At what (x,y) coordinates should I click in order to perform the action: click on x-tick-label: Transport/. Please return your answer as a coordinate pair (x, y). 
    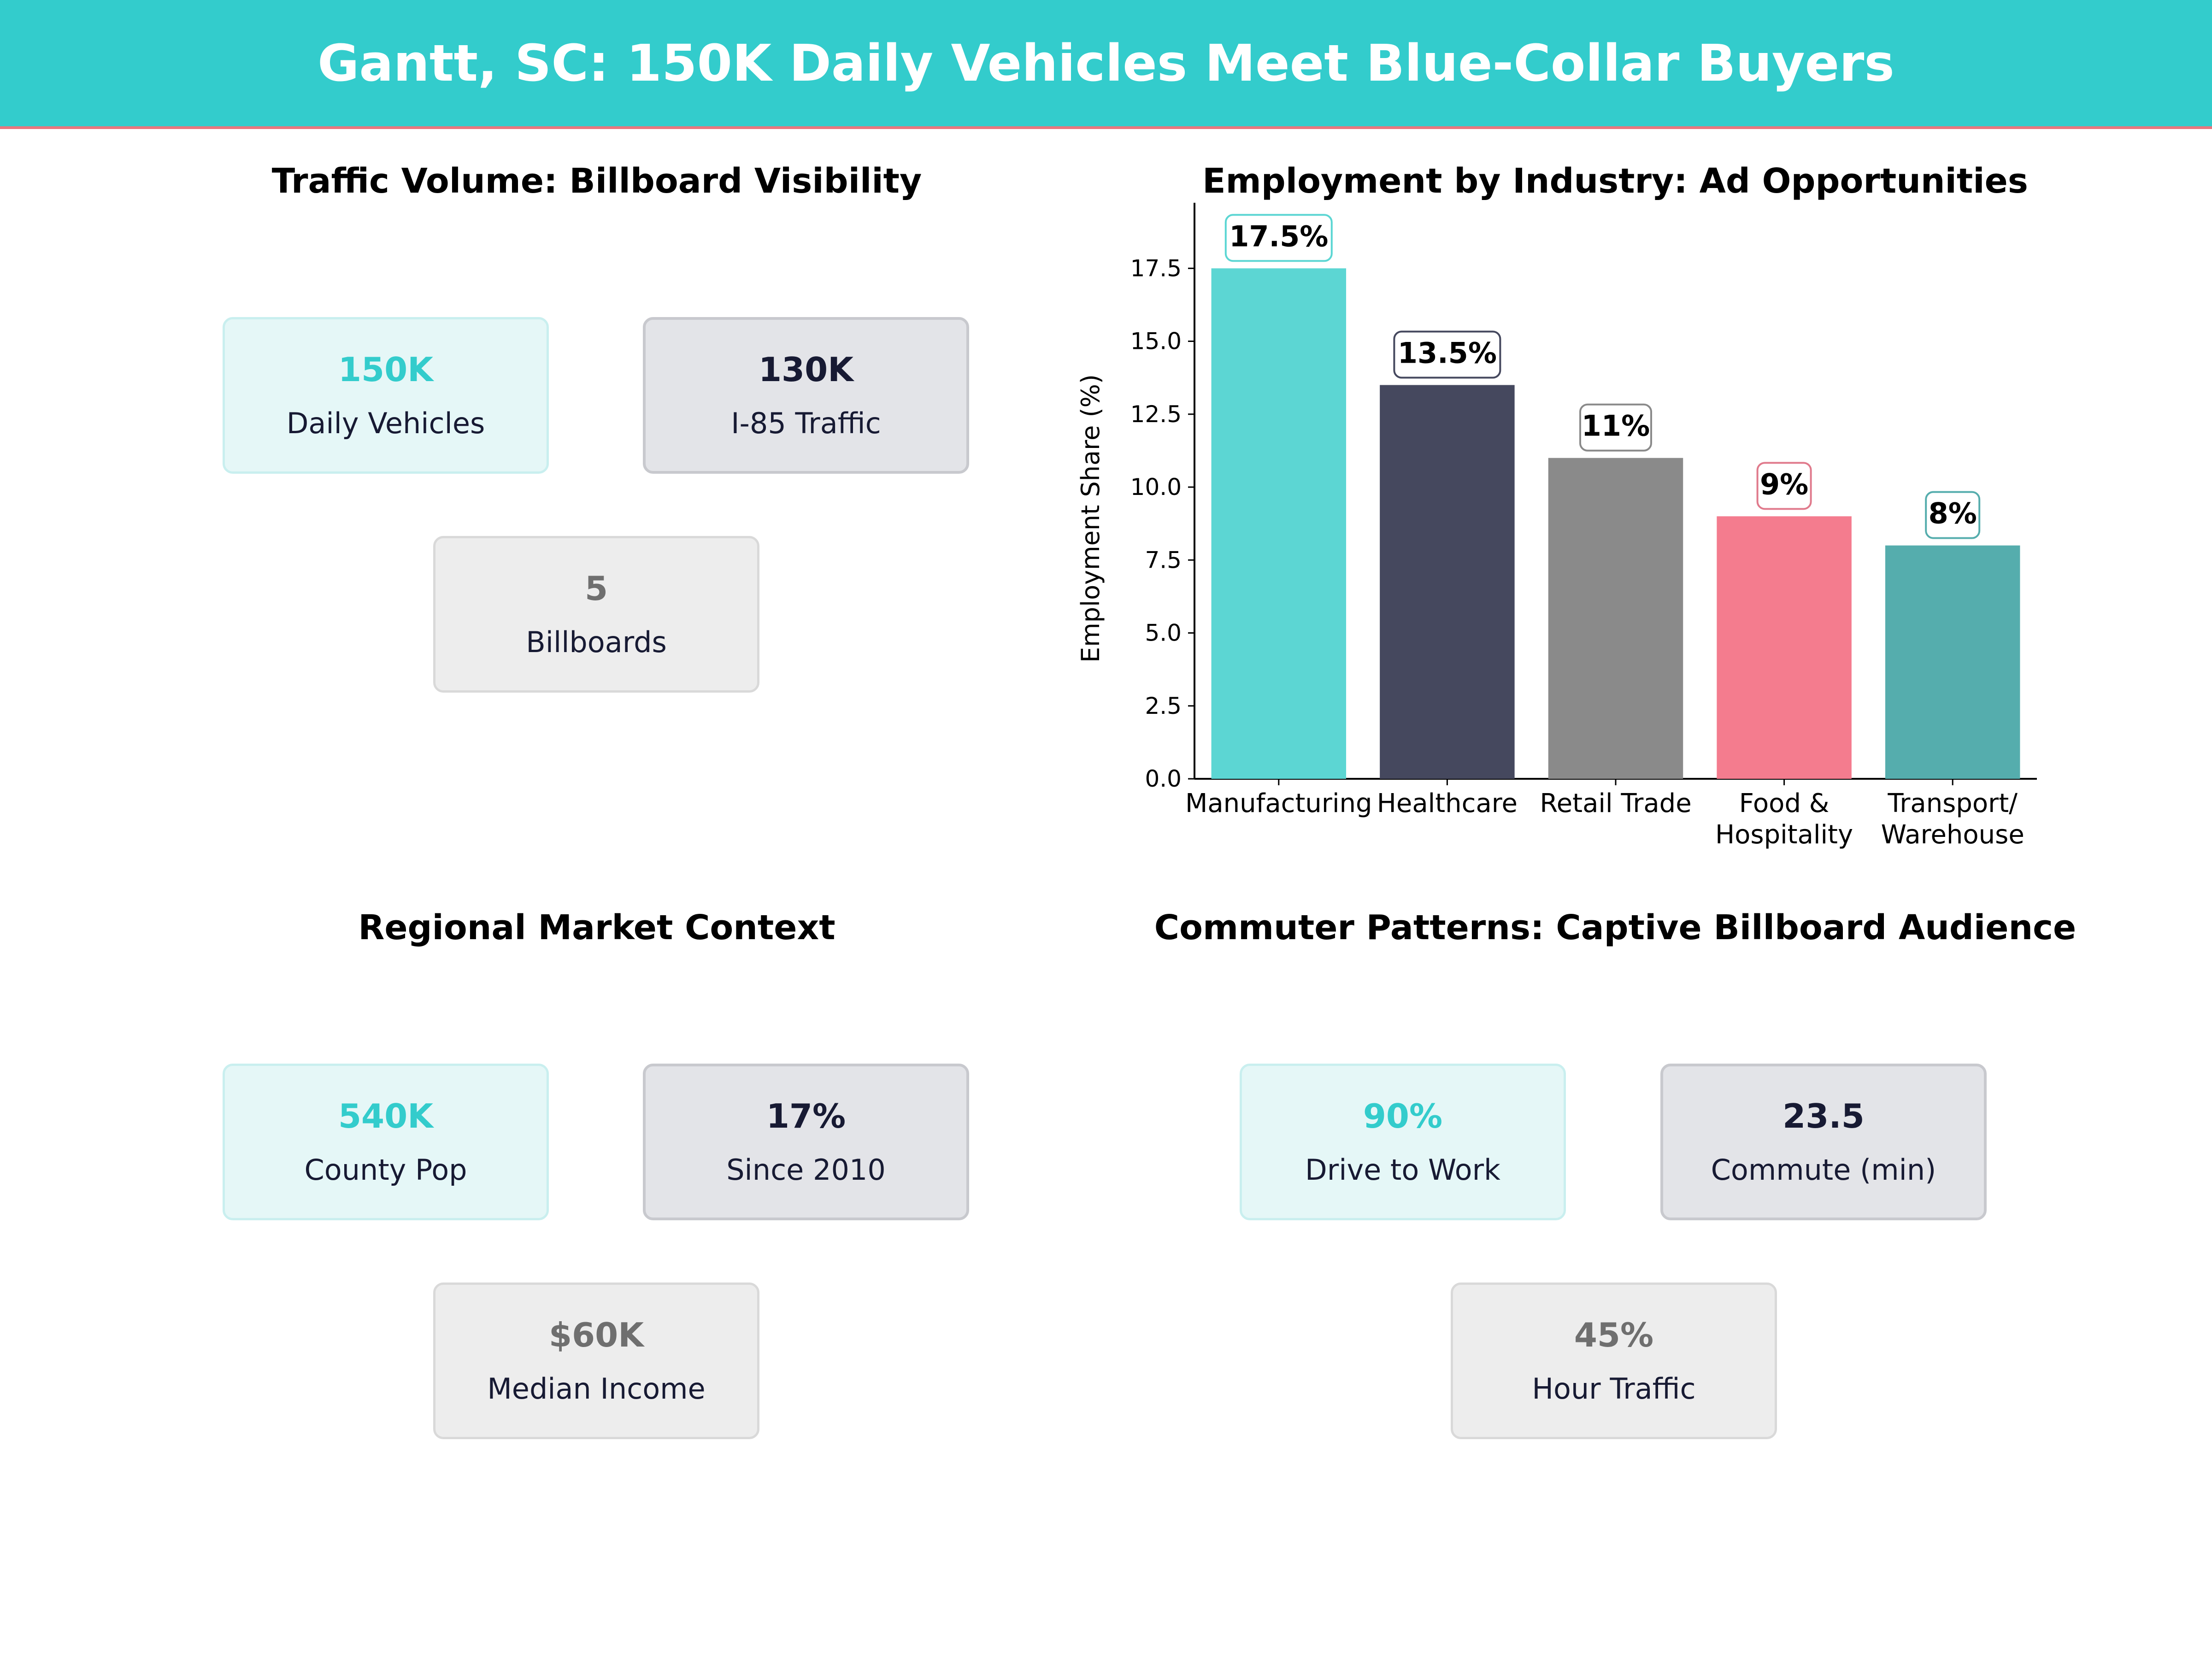
    Looking at the image, I should click on (1952, 803).